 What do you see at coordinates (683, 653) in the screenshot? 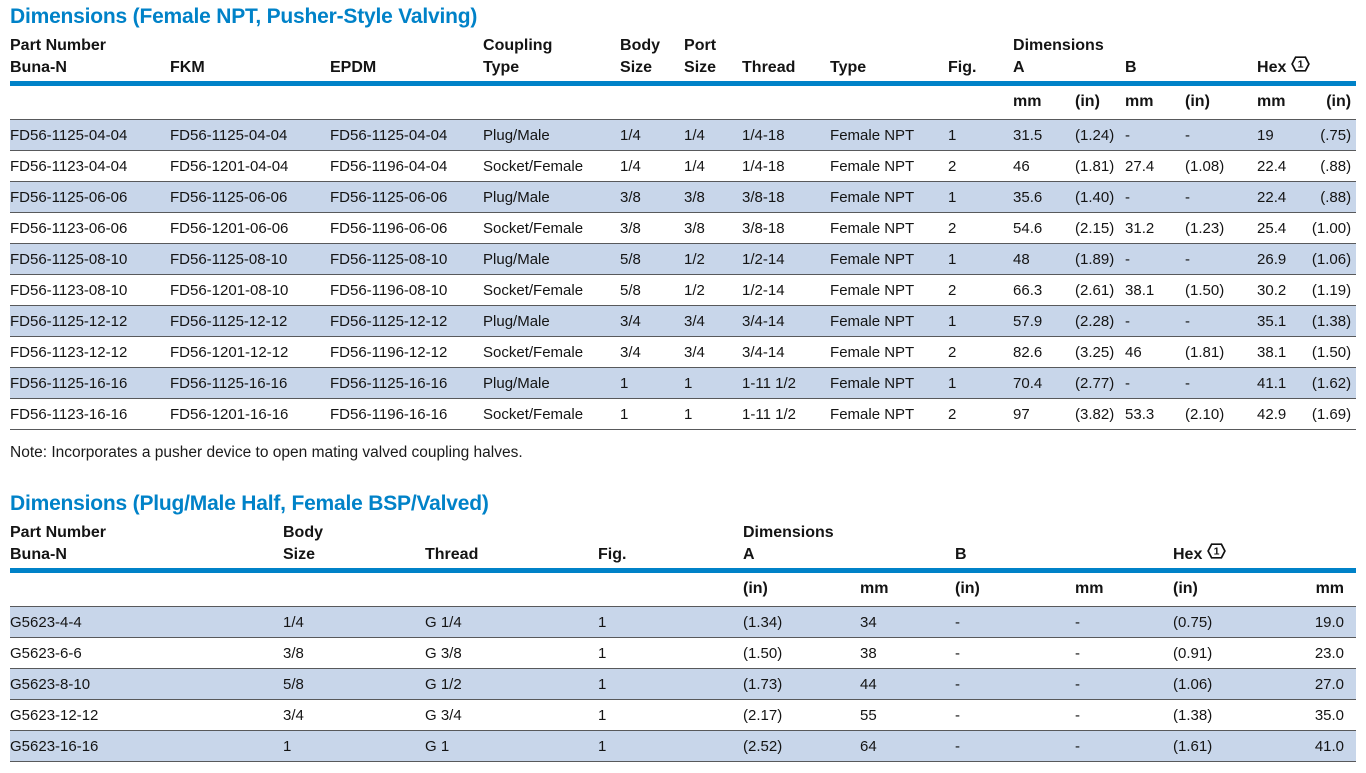
I see `table-row: G5623-6-6 3/8 G 3/8 1 (1.50) 38 - - (0.91) 23.0` at bounding box center [683, 653].